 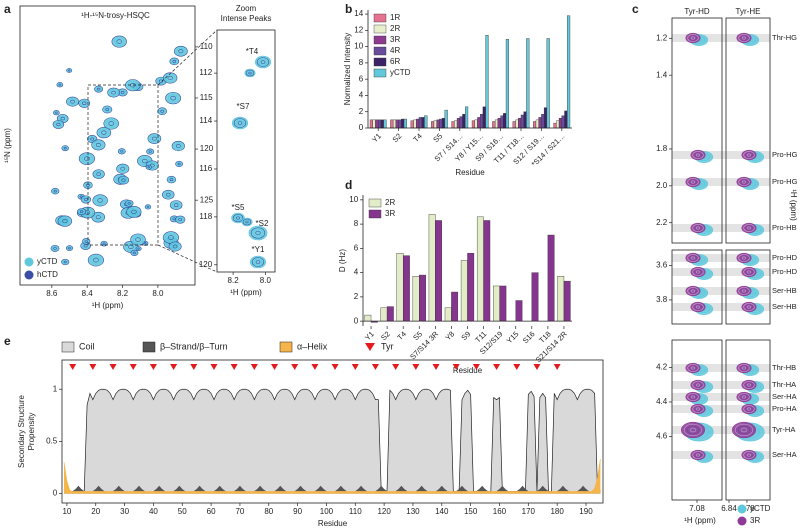 What do you see at coordinates (785, 257) in the screenshot?
I see `row-label: Pro-HD` at bounding box center [785, 257].